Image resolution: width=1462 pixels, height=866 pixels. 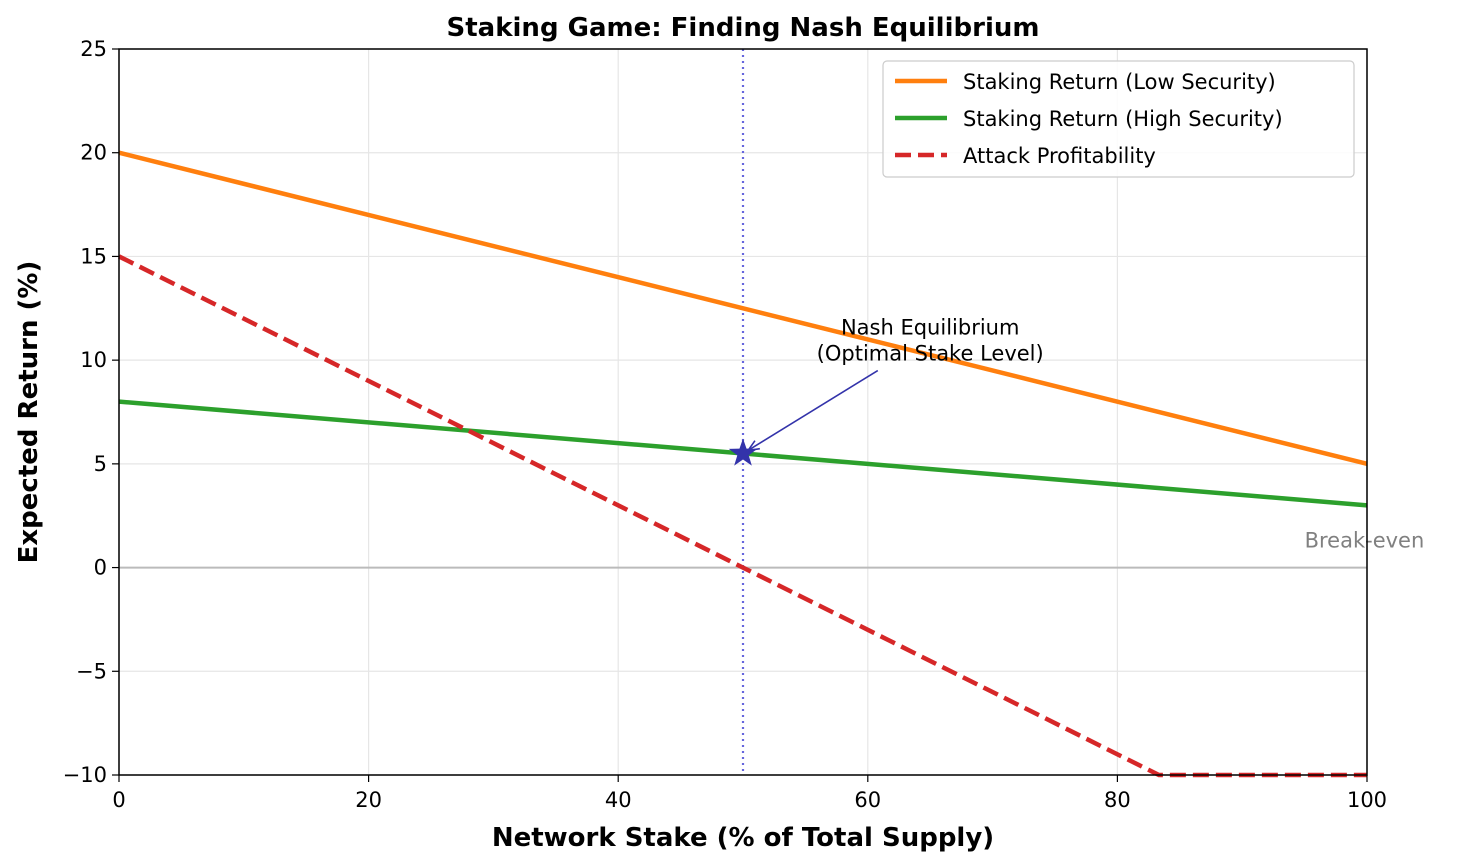 I want to click on x-tick-label: 100, so click(x=1367, y=800).